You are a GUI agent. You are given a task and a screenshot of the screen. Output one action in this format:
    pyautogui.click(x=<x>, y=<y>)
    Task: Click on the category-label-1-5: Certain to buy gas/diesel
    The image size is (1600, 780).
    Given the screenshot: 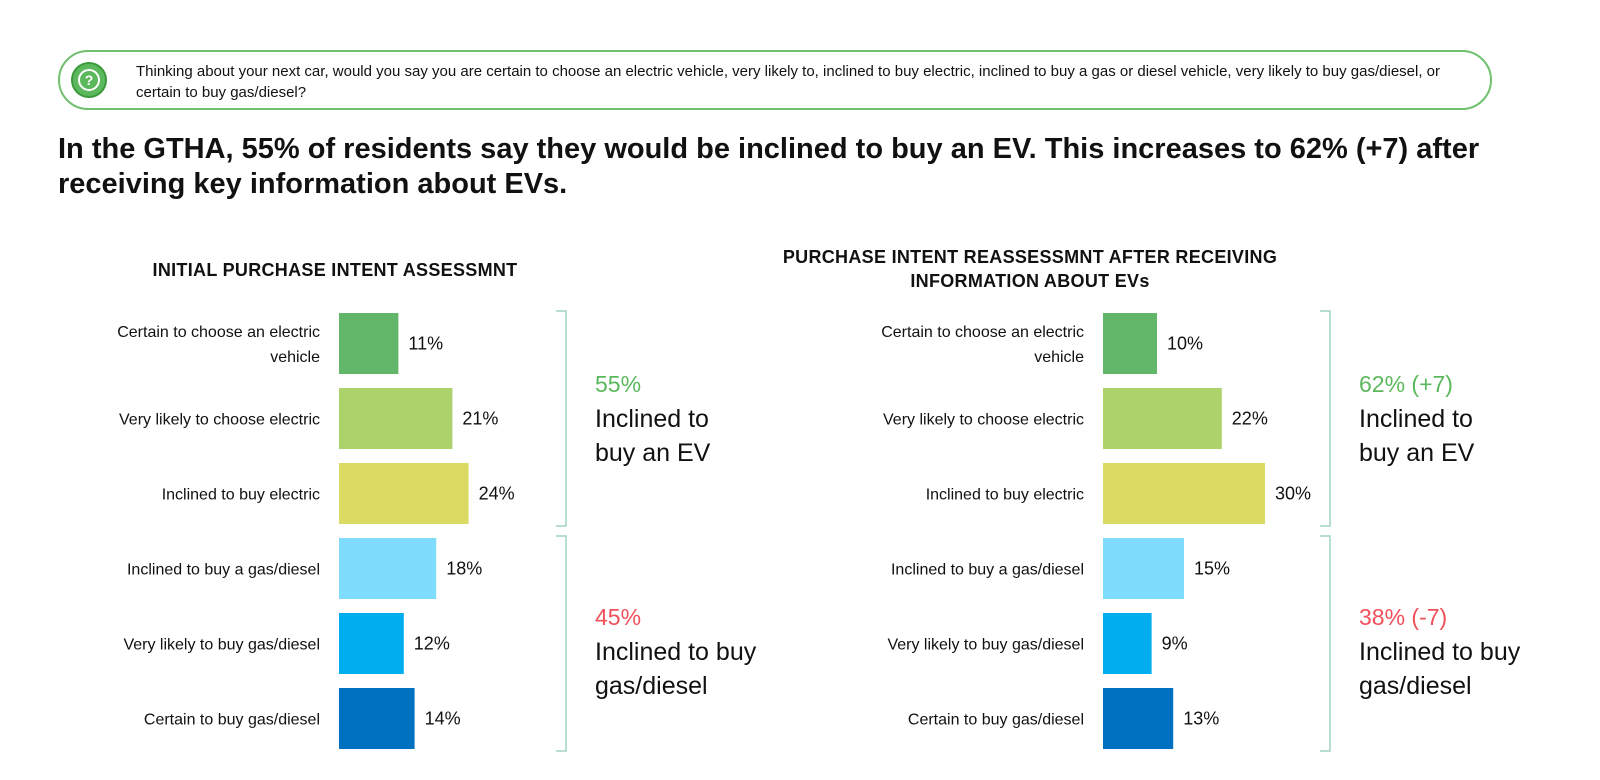 What is the action you would take?
    pyautogui.click(x=996, y=720)
    